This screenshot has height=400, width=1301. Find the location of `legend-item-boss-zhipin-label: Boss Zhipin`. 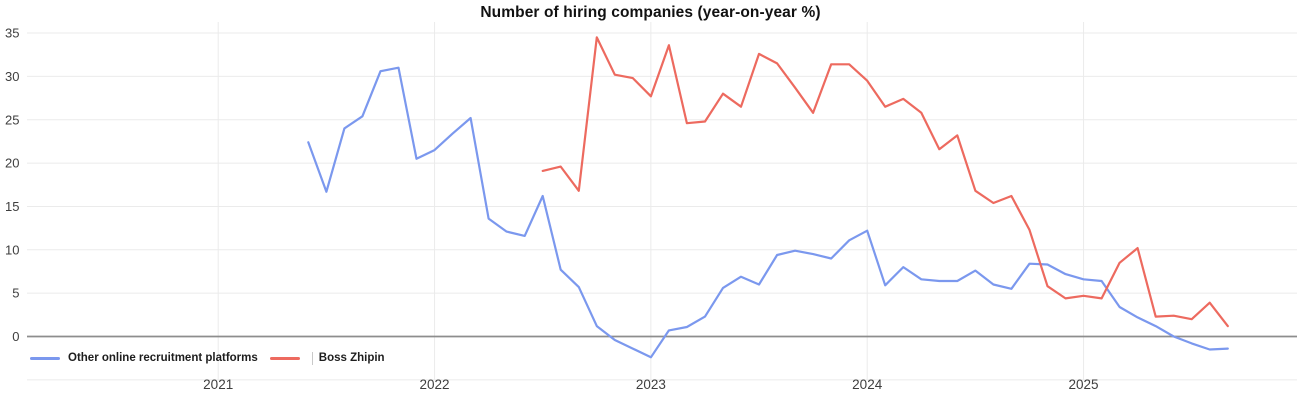

legend-item-boss-zhipin-label: Boss Zhipin is located at coordinates (352, 358).